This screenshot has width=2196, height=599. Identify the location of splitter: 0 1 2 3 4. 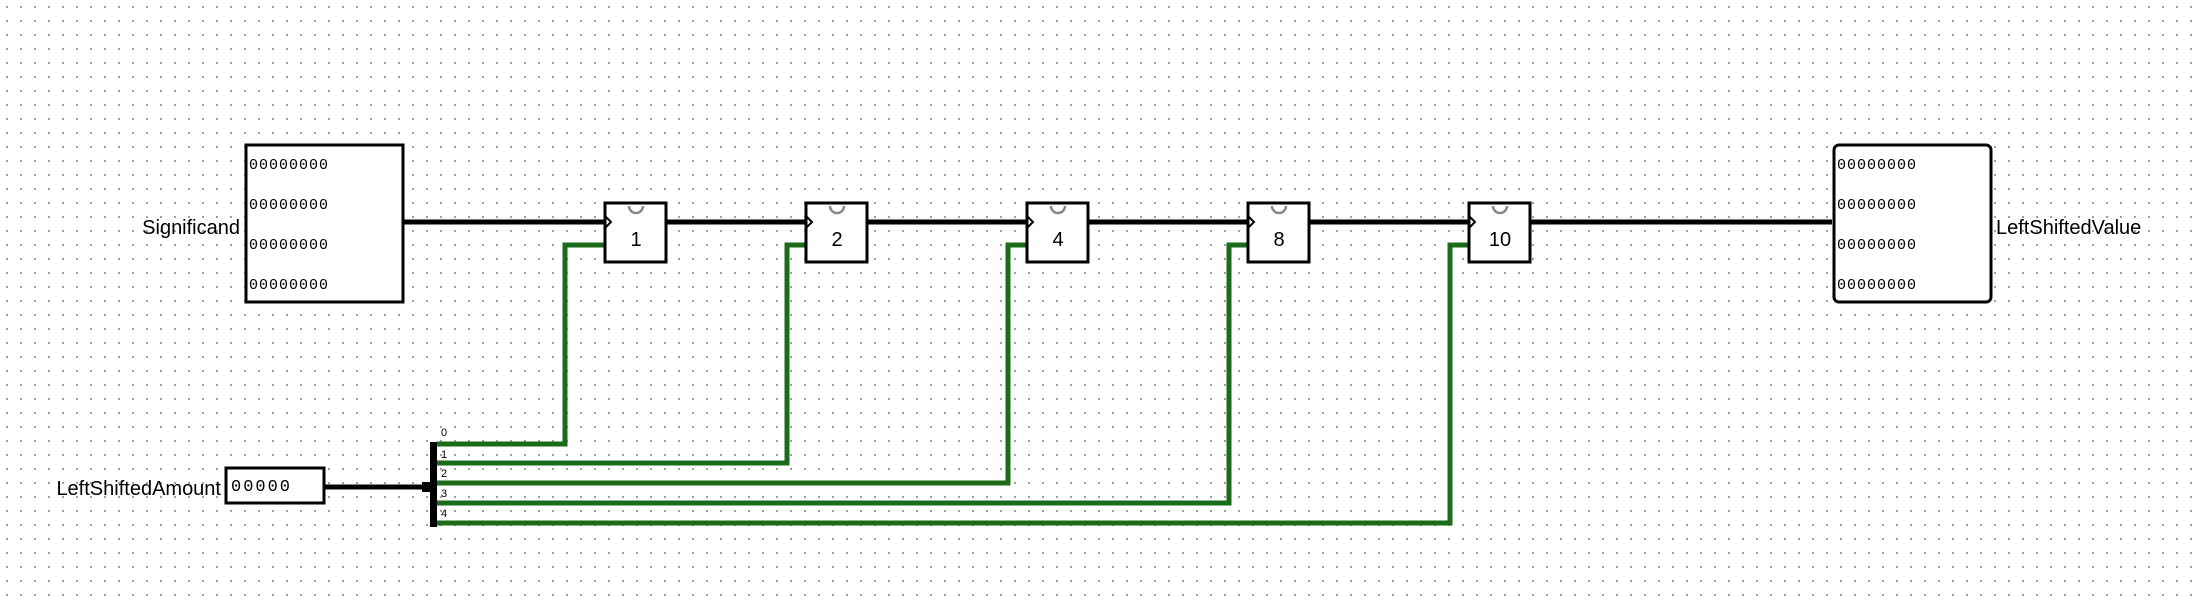
(434, 477).